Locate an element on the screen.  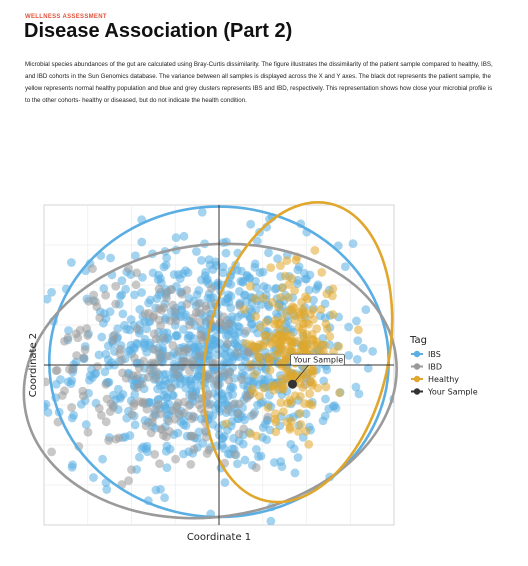
legend-swatch is located at coordinates (417, 391).